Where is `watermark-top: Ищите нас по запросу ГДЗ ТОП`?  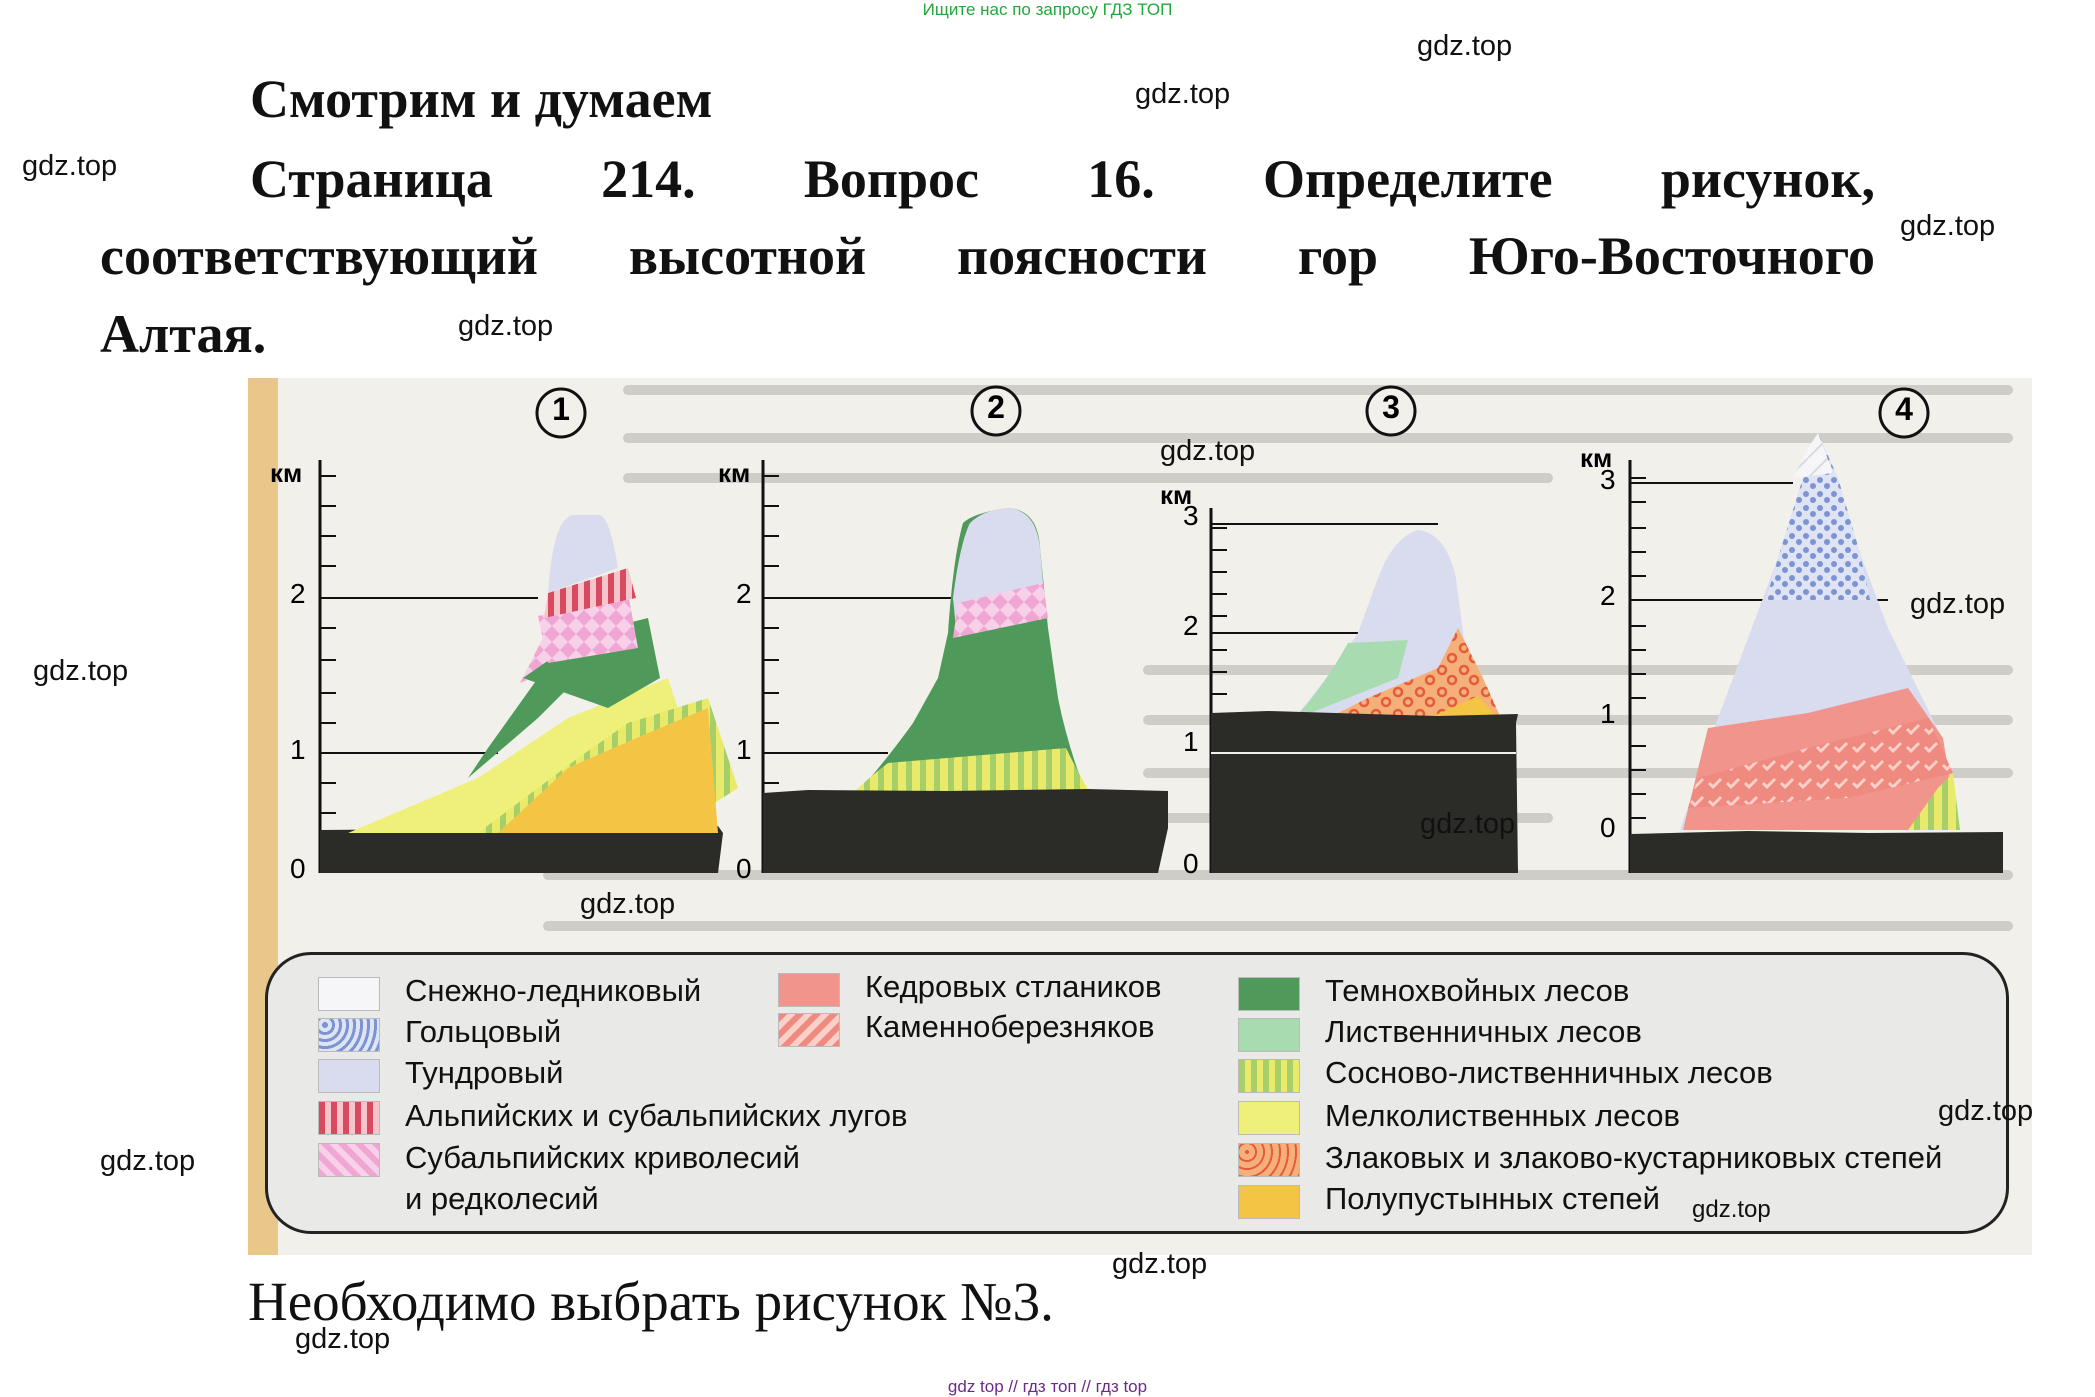
watermark-top: Ищите нас по запросу ГДЗ ТОП is located at coordinates (1047, 9).